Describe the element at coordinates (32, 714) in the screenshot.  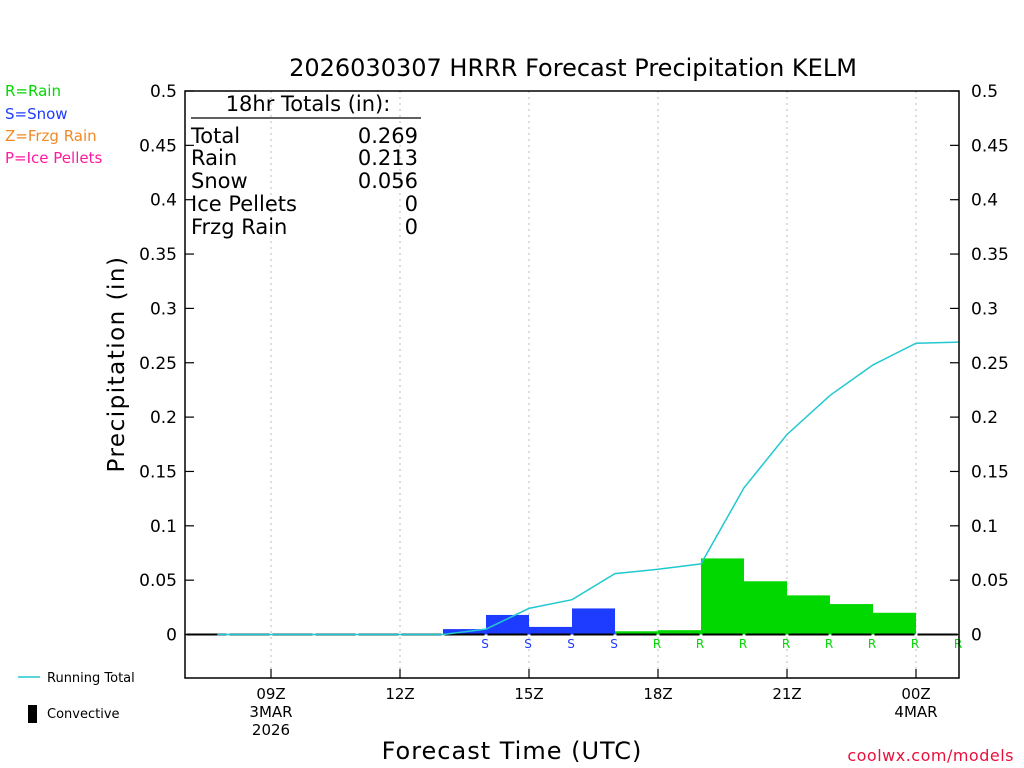
I see `convective-legend-swatch` at that location.